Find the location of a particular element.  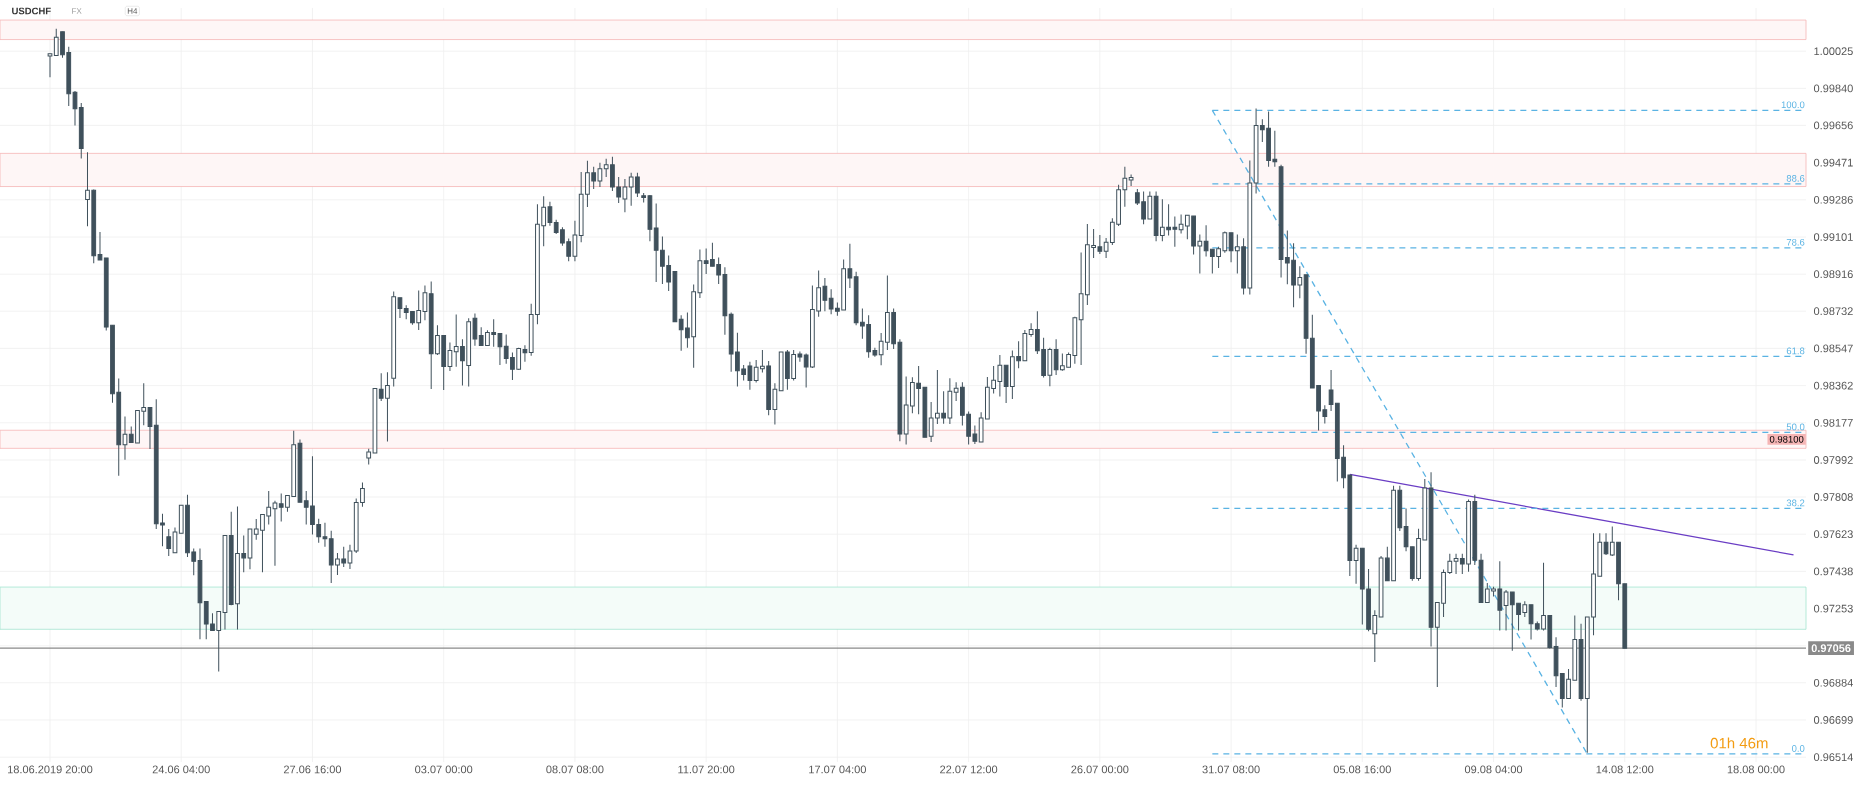

series-label: 78.6 is located at coordinates (1795, 242).